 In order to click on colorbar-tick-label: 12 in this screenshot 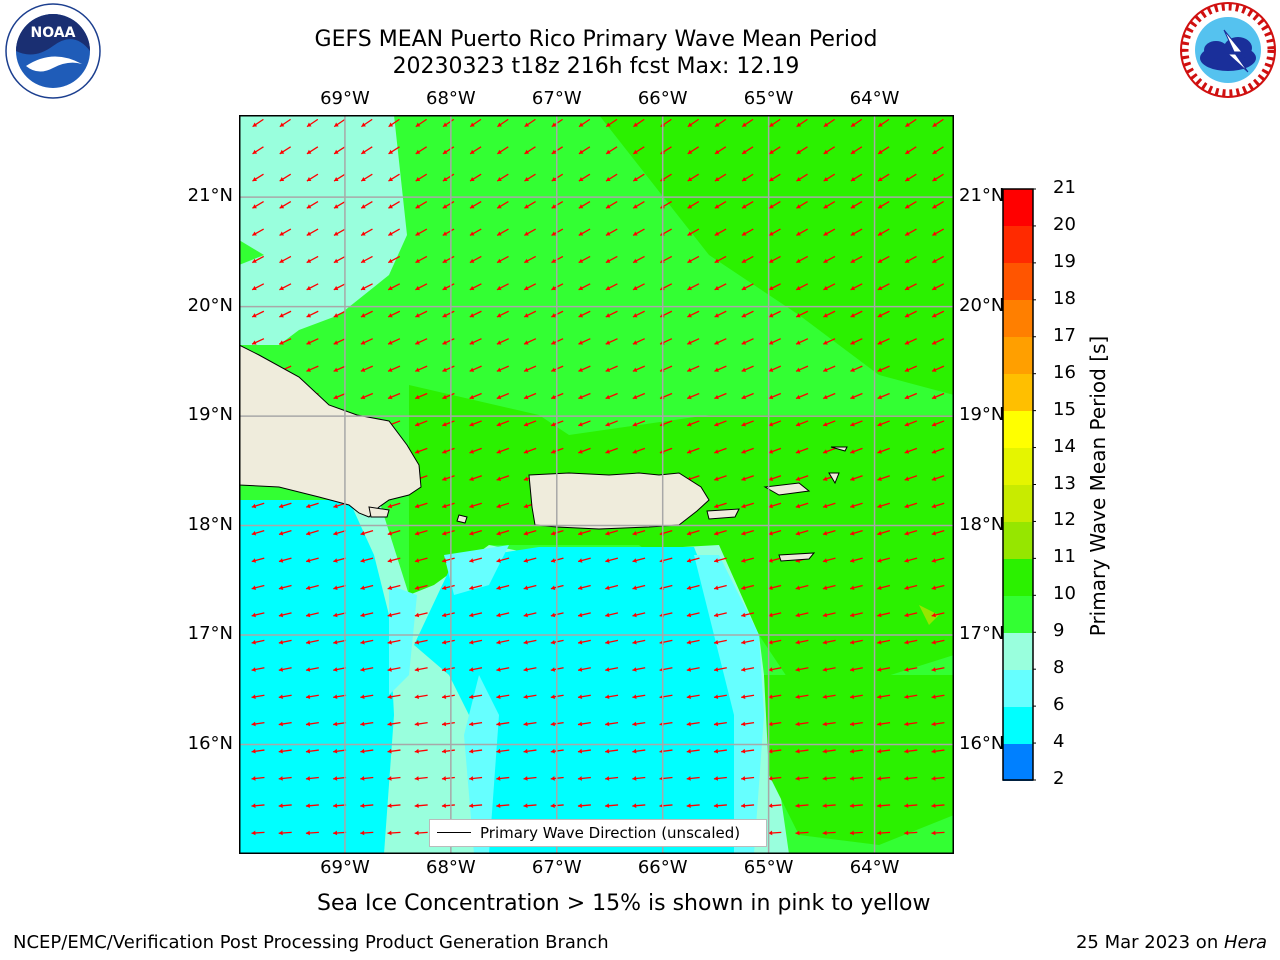, I will do `click(1064, 520)`.